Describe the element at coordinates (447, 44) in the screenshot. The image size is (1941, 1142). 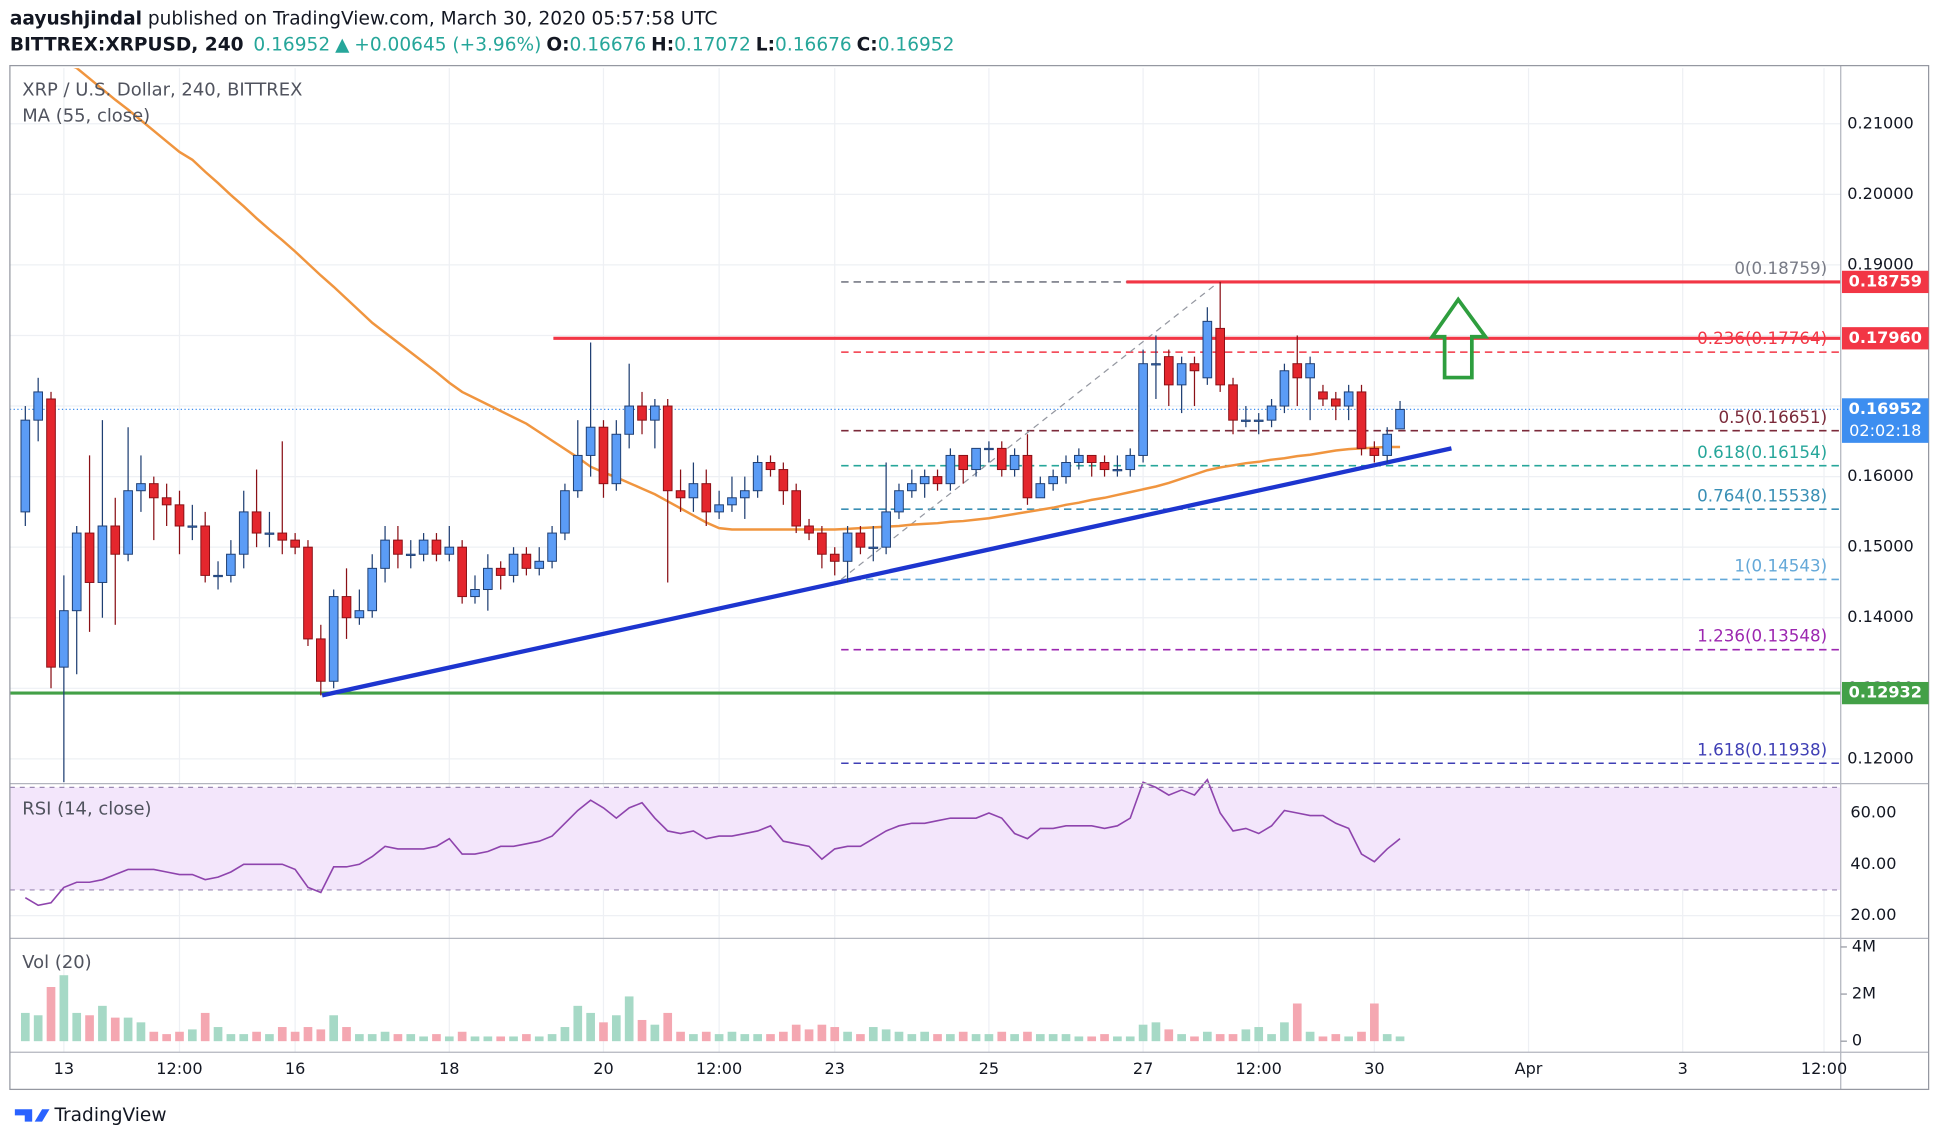
I see `change: +0.00645 (+3.96%)` at that location.